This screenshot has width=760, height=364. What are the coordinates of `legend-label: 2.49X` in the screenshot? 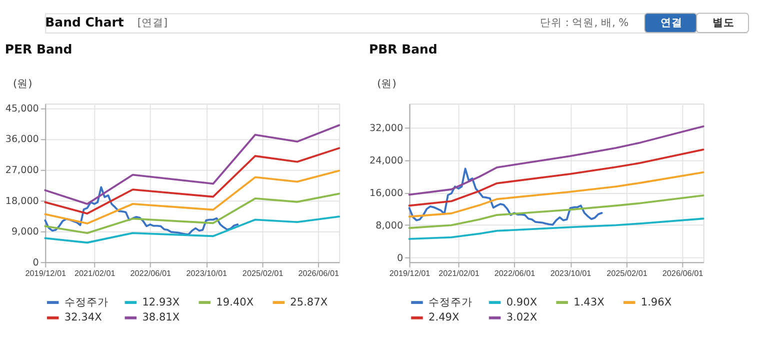 It's located at (444, 318).